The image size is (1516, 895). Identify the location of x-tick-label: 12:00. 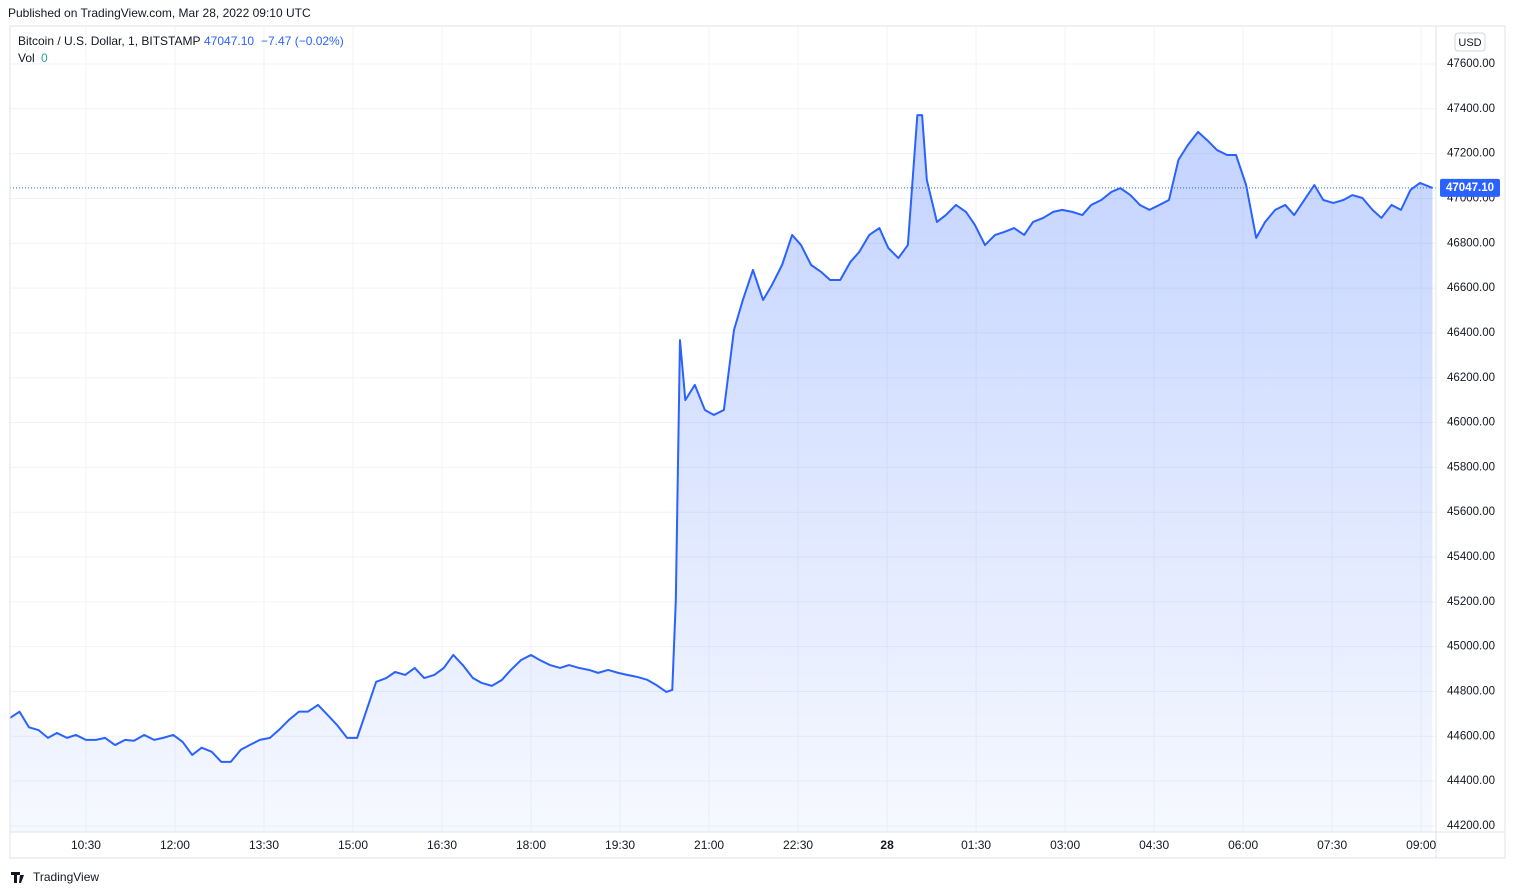
(175, 845).